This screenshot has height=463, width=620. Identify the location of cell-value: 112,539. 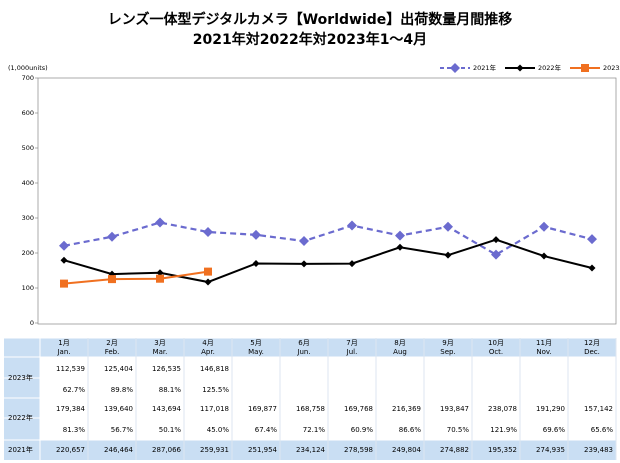
(70, 369).